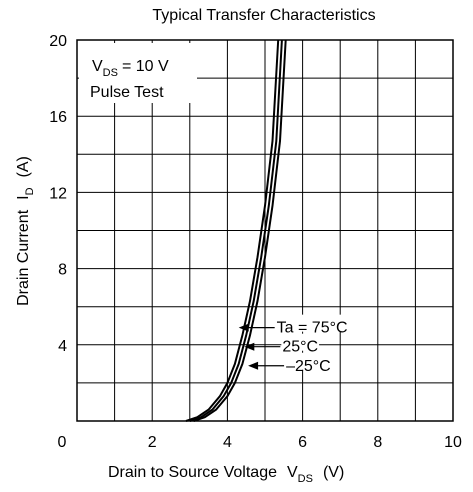 The height and width of the screenshot is (492, 473). Describe the element at coordinates (226, 474) in the screenshot. I see `x-axis-label: Drain to Source Voltage VDS (V)` at that location.